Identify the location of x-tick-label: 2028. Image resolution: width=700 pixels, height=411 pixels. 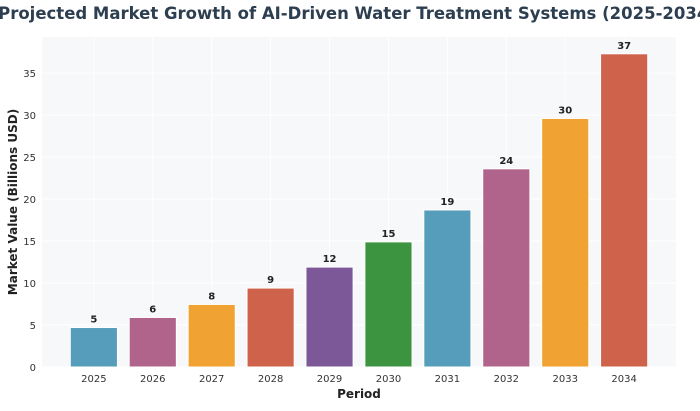
(270, 379).